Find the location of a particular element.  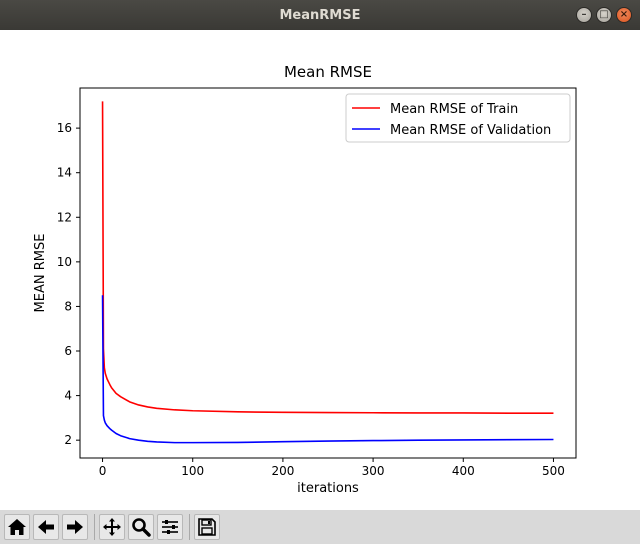

window-controls: – □ × is located at coordinates (604, 15).